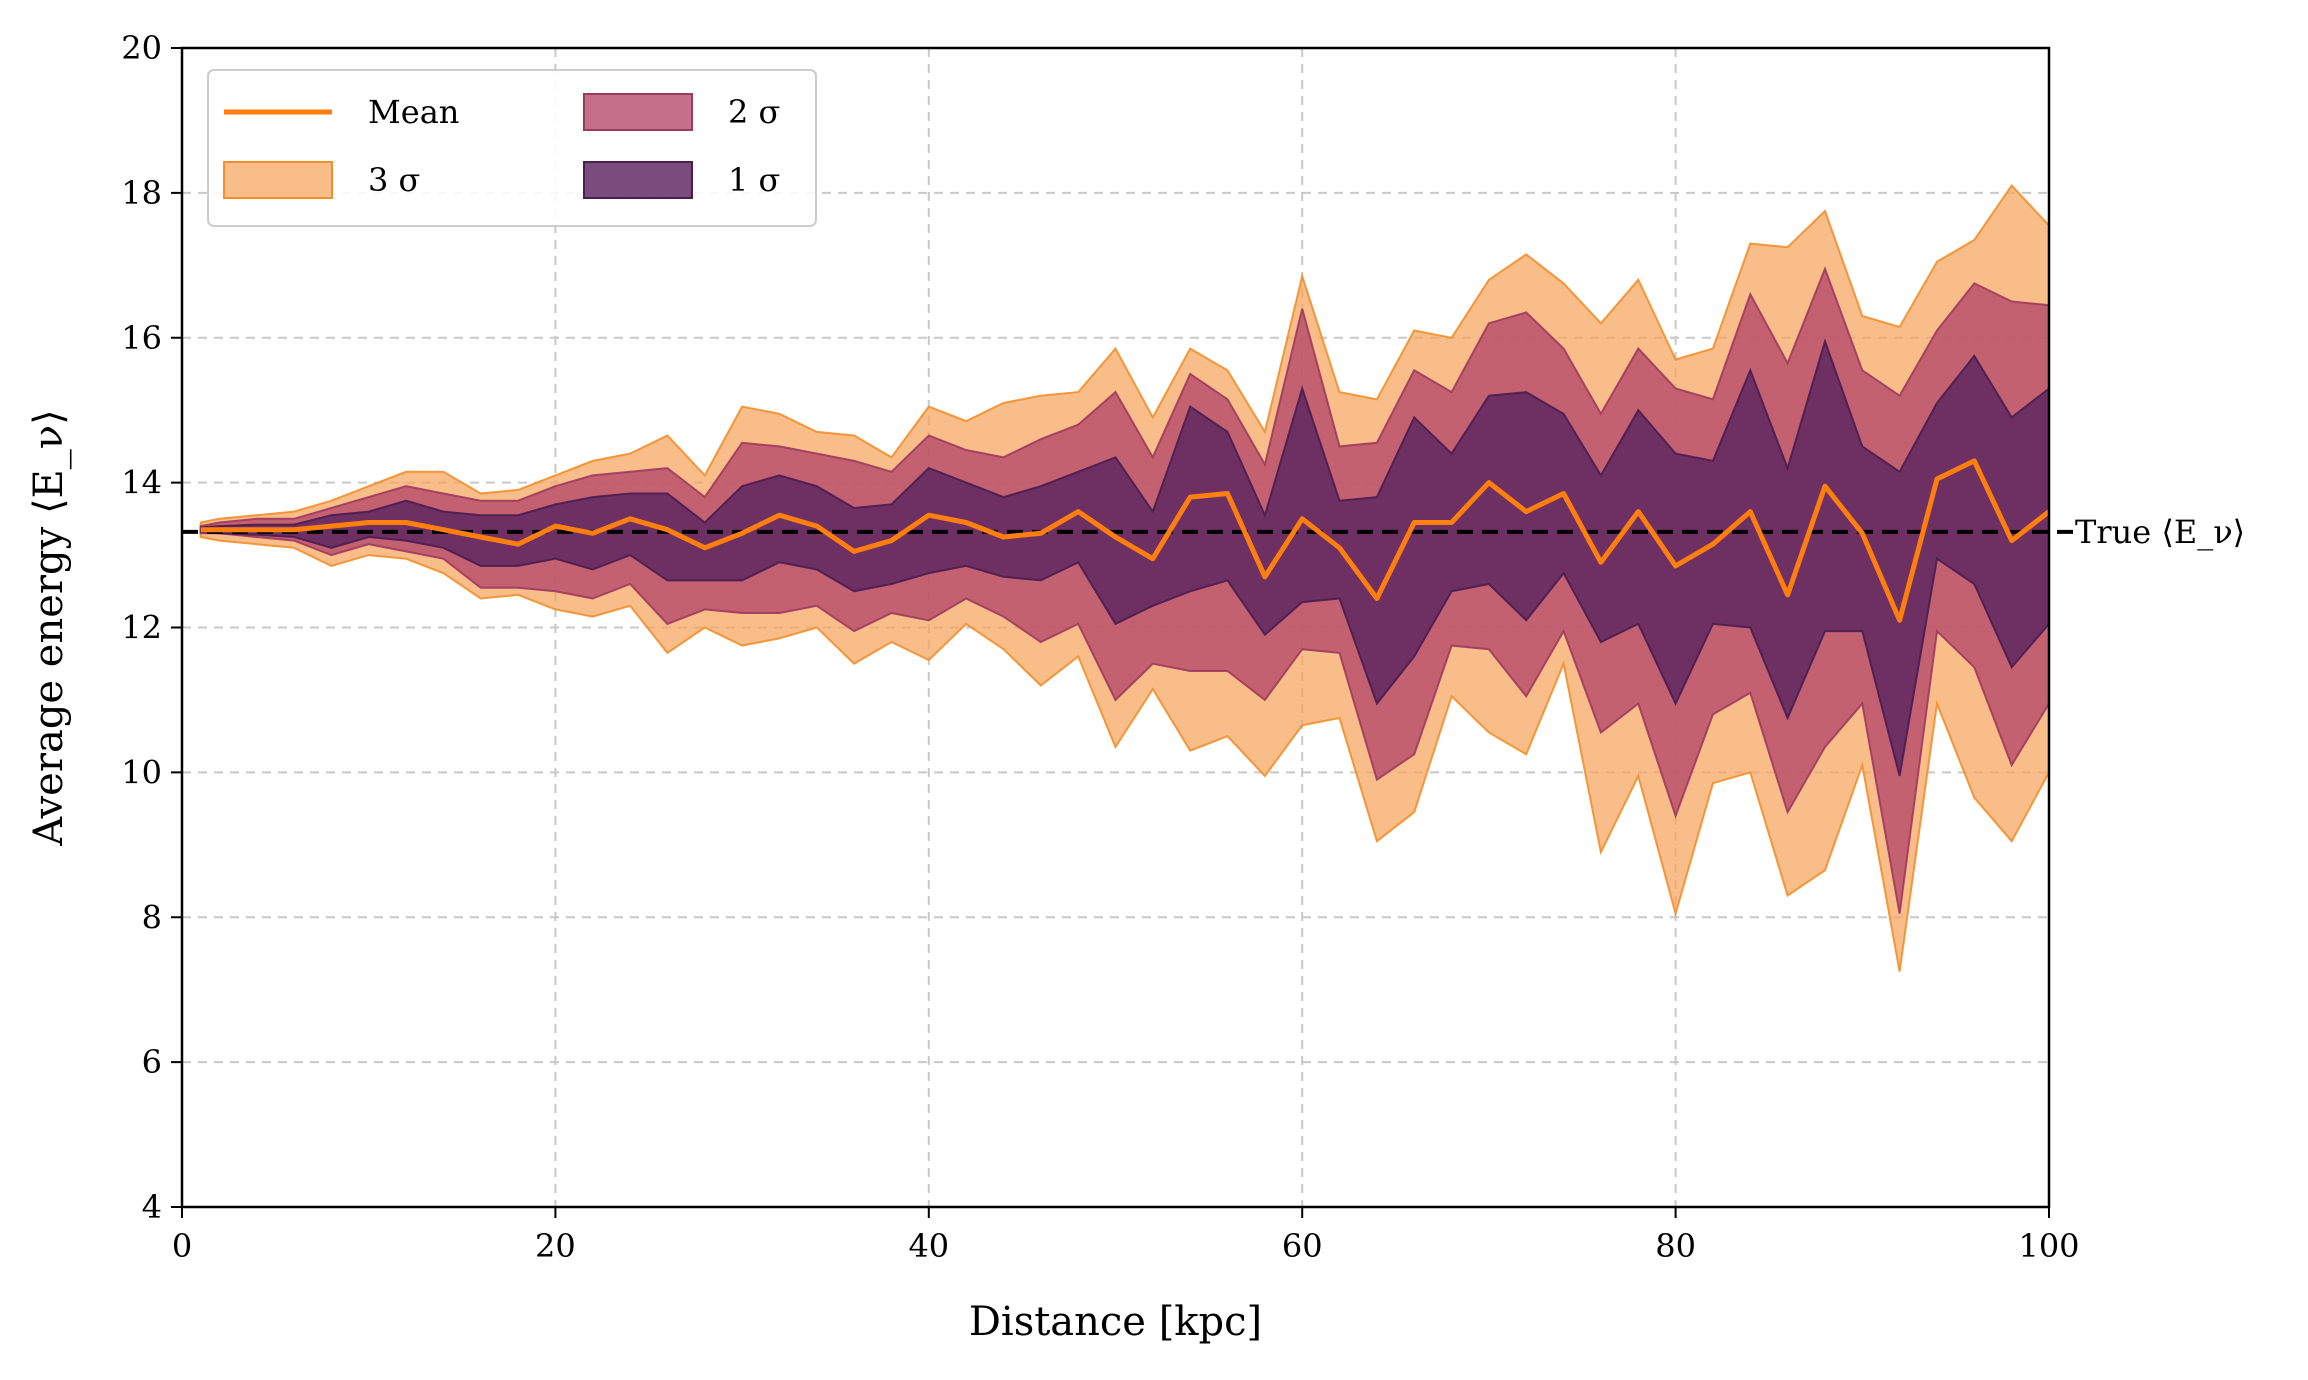 The height and width of the screenshot is (1380, 2308). I want to click on legend-label: Mean, so click(413, 112).